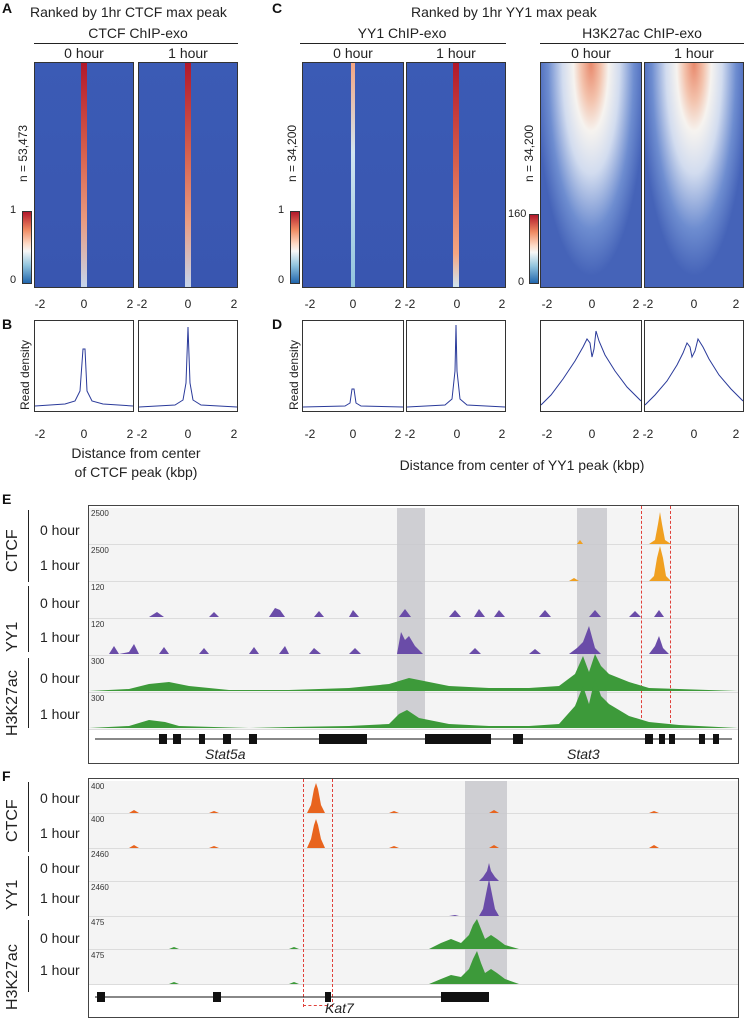 The width and height of the screenshot is (747, 1022). I want to click on f-highlight, so click(486, 882).